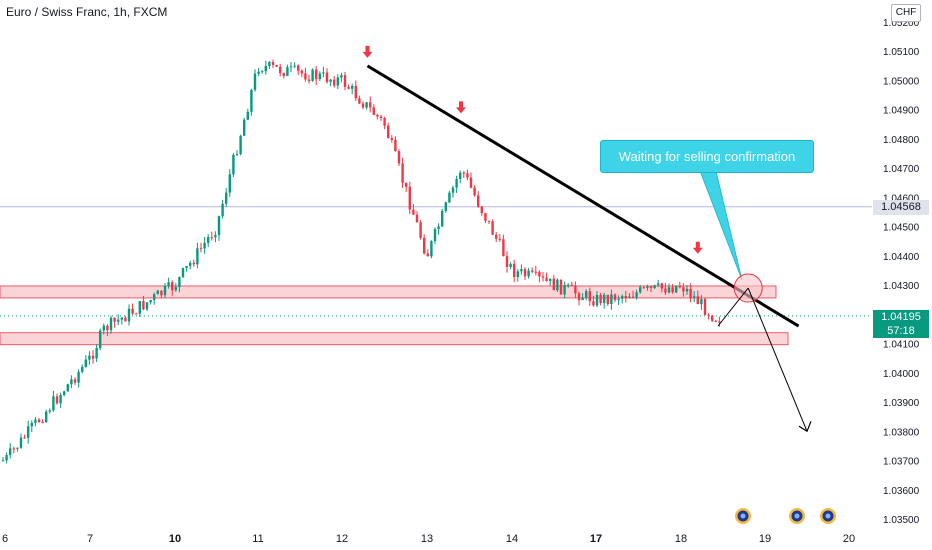  I want to click on price-tick-label: 1.04700, so click(901, 169).